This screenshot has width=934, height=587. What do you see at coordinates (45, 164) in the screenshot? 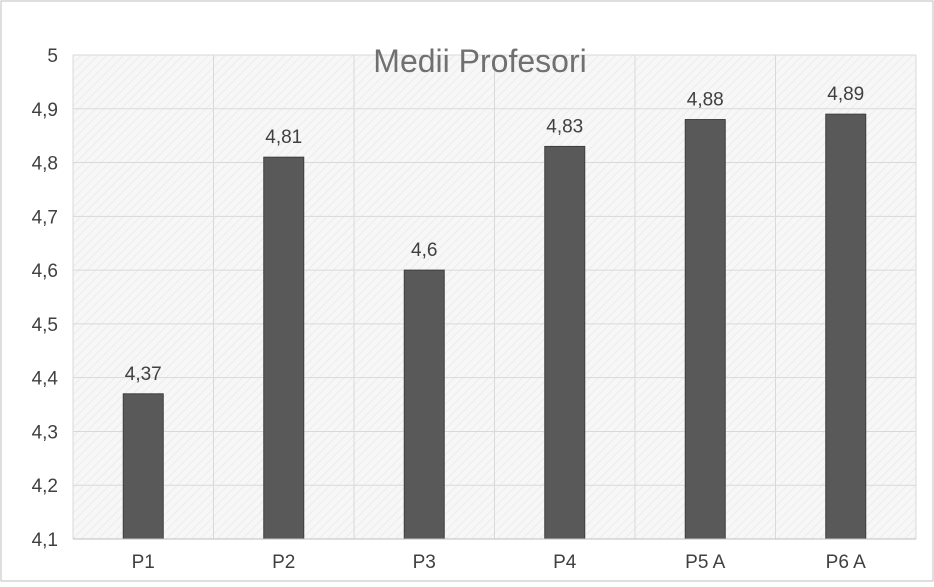
I see `y-tick-label: 4,8` at bounding box center [45, 164].